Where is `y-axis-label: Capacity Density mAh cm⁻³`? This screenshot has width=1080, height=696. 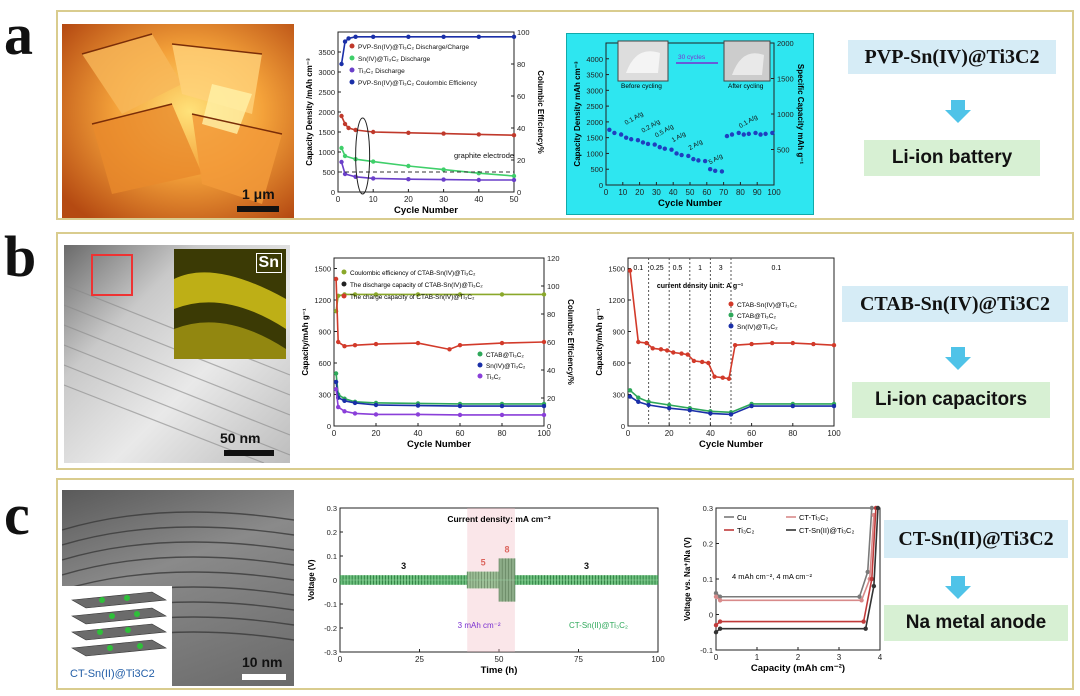
y-axis-label: Capacity Density mAh cm⁻³ is located at coordinates (577, 113).